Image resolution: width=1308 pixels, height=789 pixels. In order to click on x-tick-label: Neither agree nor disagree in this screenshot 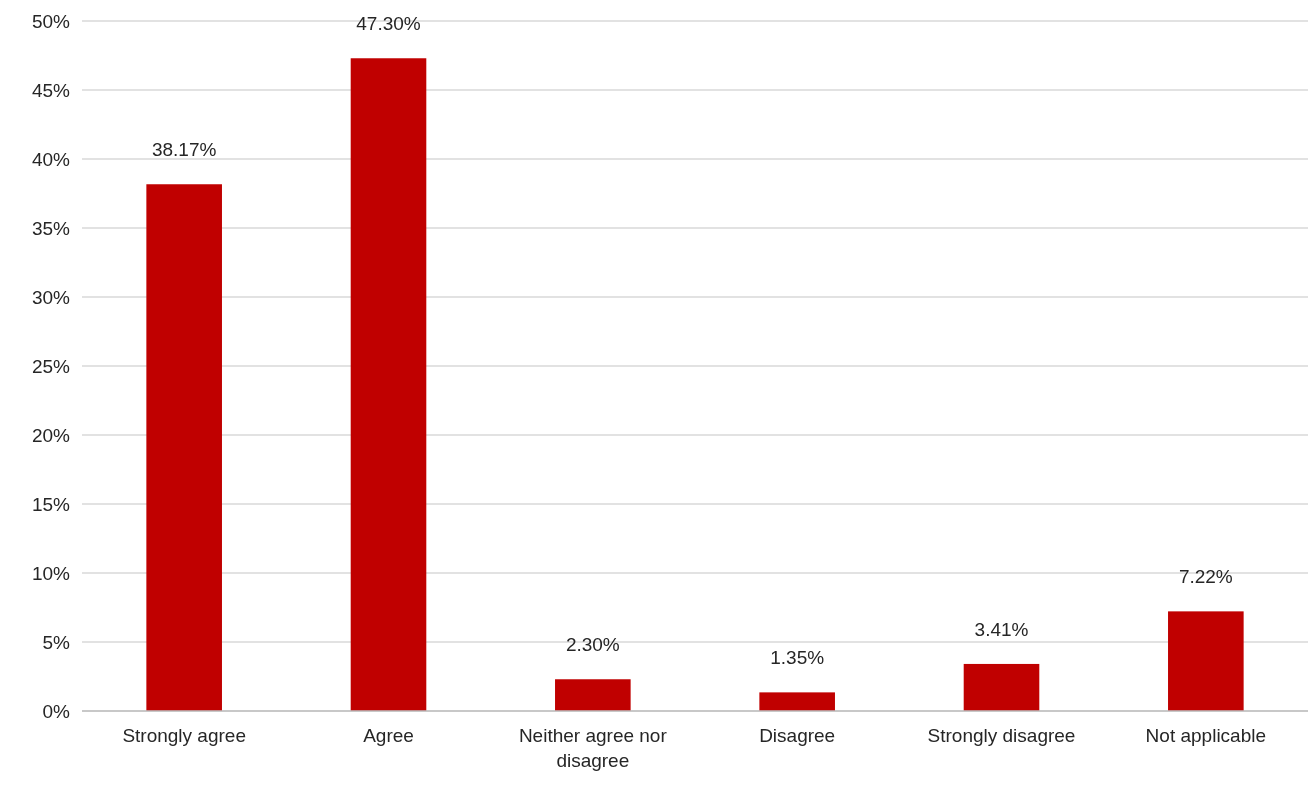, I will do `click(593, 748)`.